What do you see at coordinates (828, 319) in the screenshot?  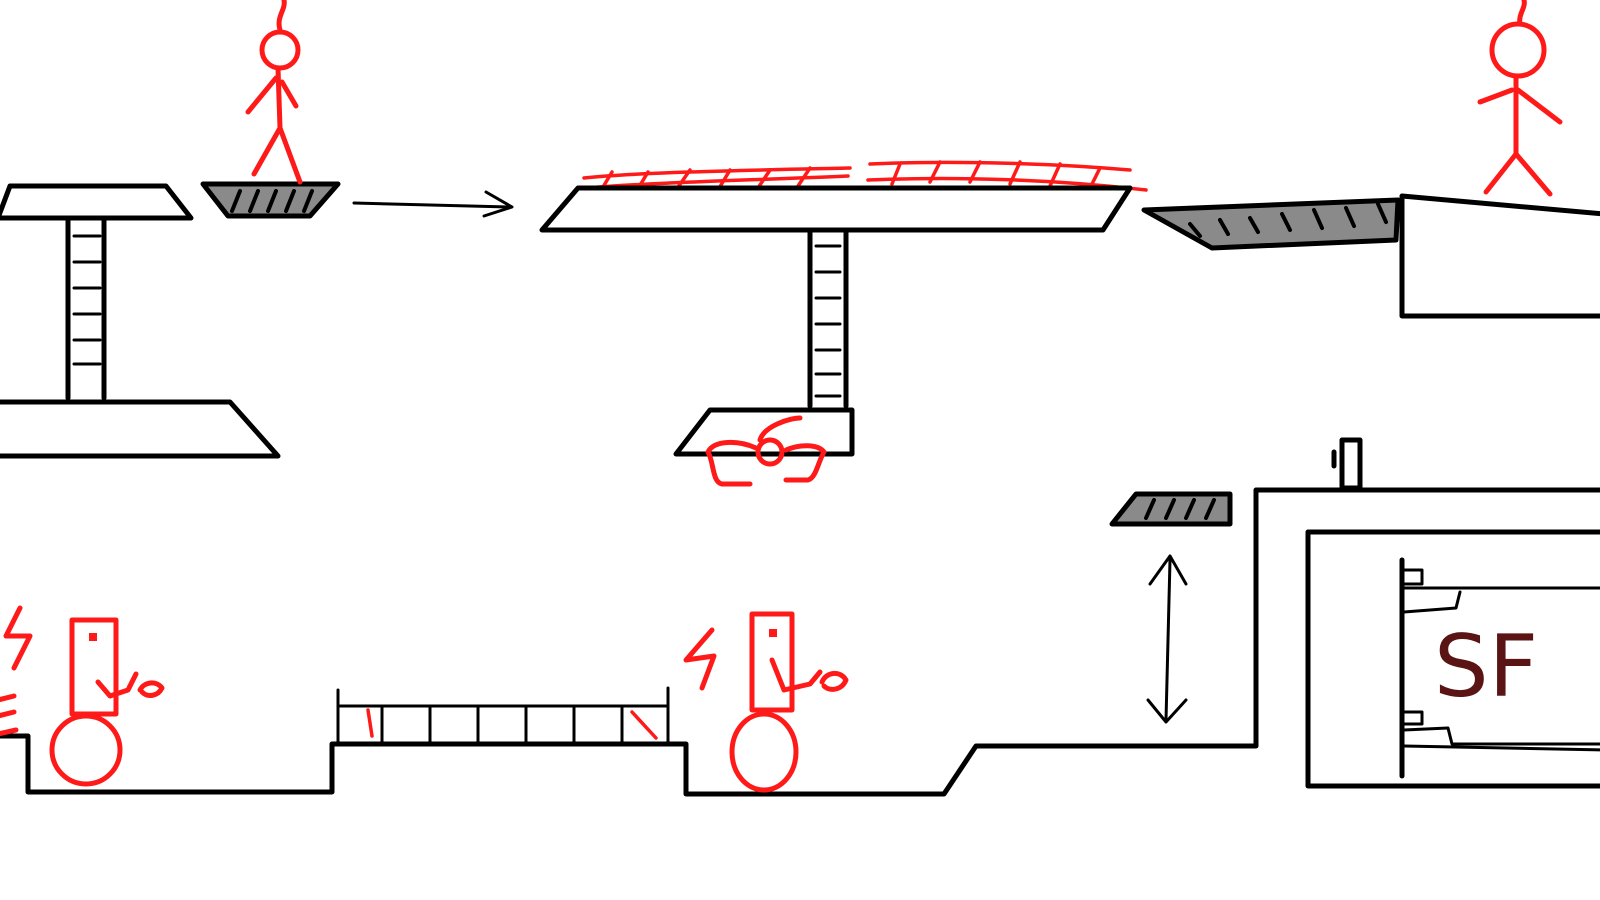 I see `ladder-center` at bounding box center [828, 319].